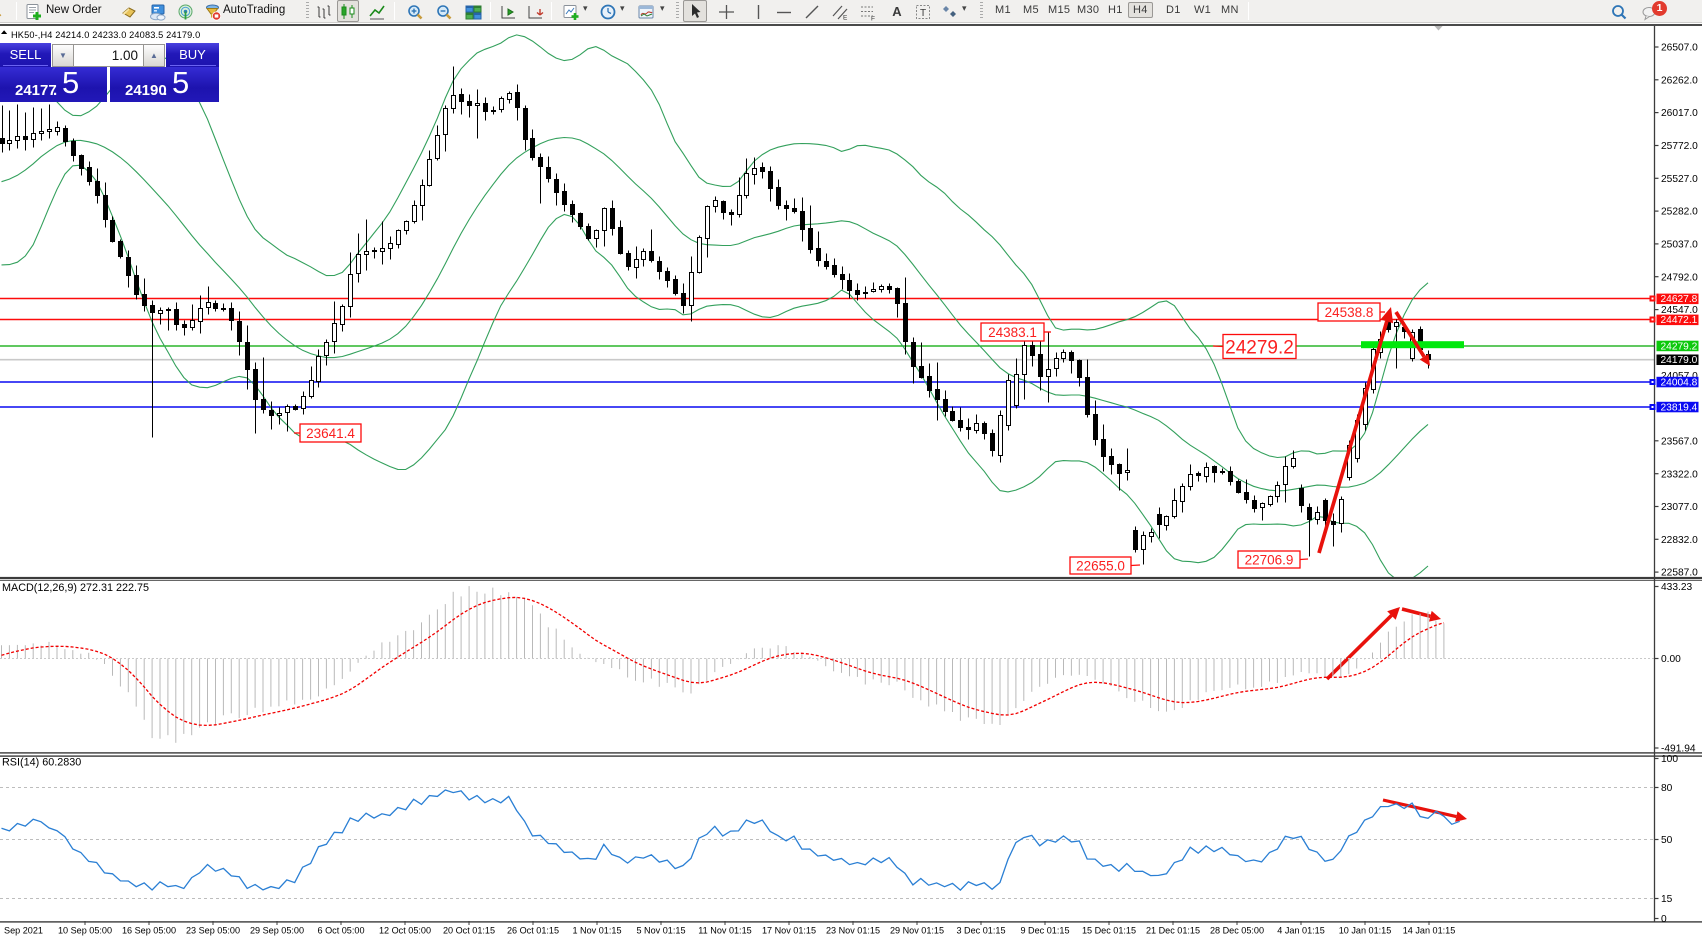 This screenshot has height=937, width=1702. Describe the element at coordinates (1679, 441) in the screenshot. I see `svg-text: 23567.0` at that location.